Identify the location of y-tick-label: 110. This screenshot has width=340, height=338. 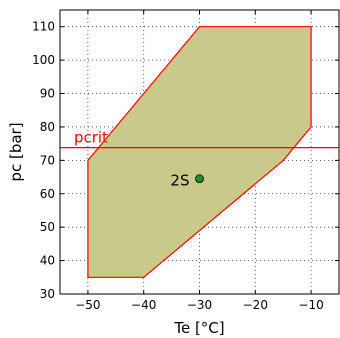
(43, 27).